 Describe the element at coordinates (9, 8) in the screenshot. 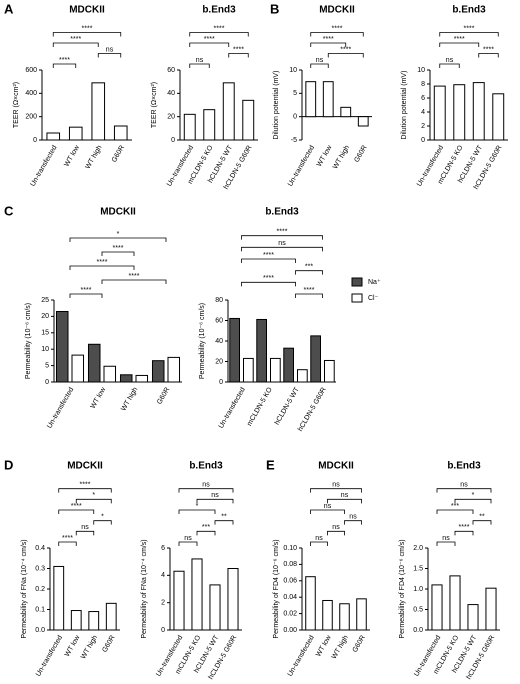

I see `panel-letter: A` at that location.